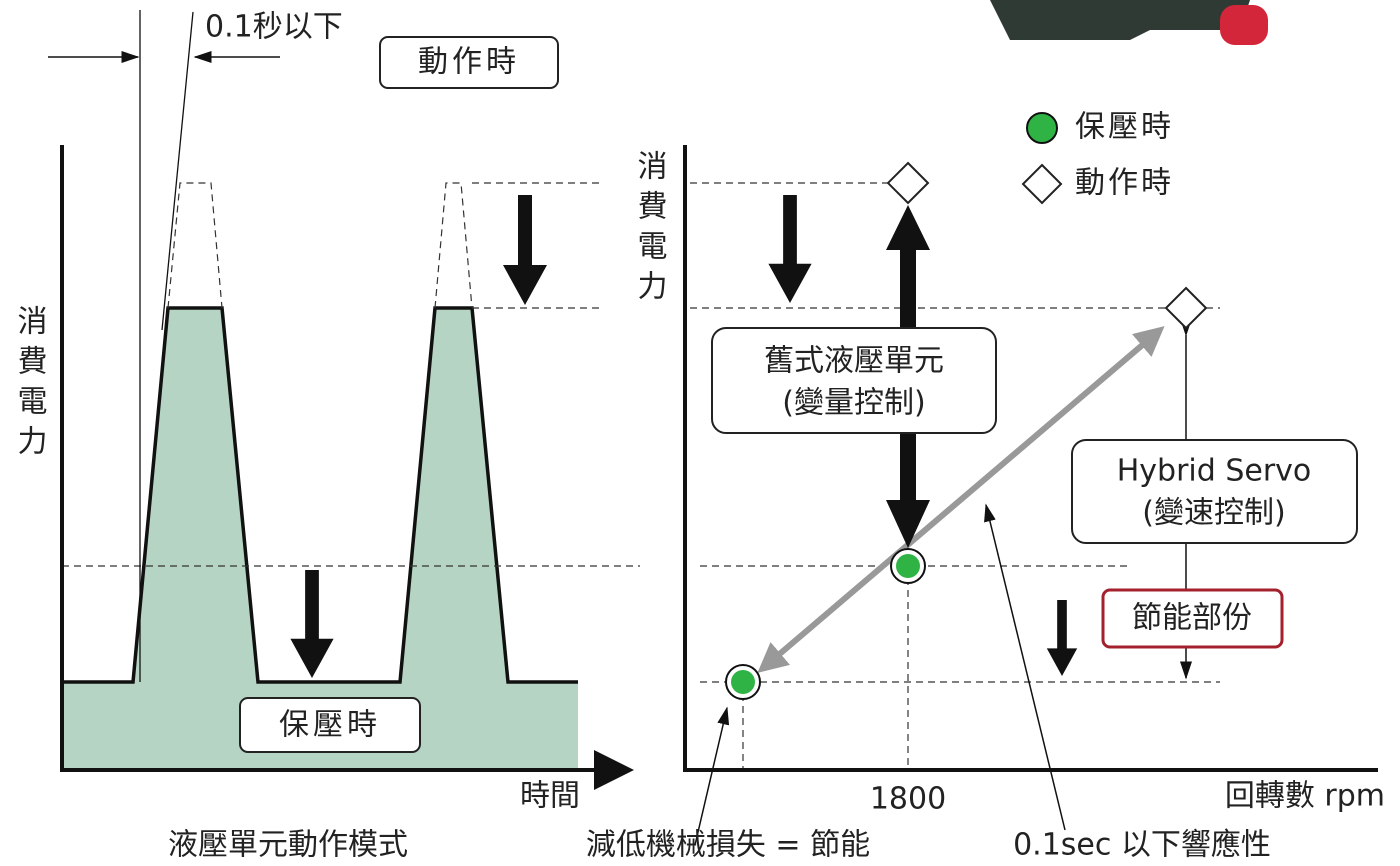 The width and height of the screenshot is (1400, 866). I want to click on action-box-label: 動作時, so click(469, 62).